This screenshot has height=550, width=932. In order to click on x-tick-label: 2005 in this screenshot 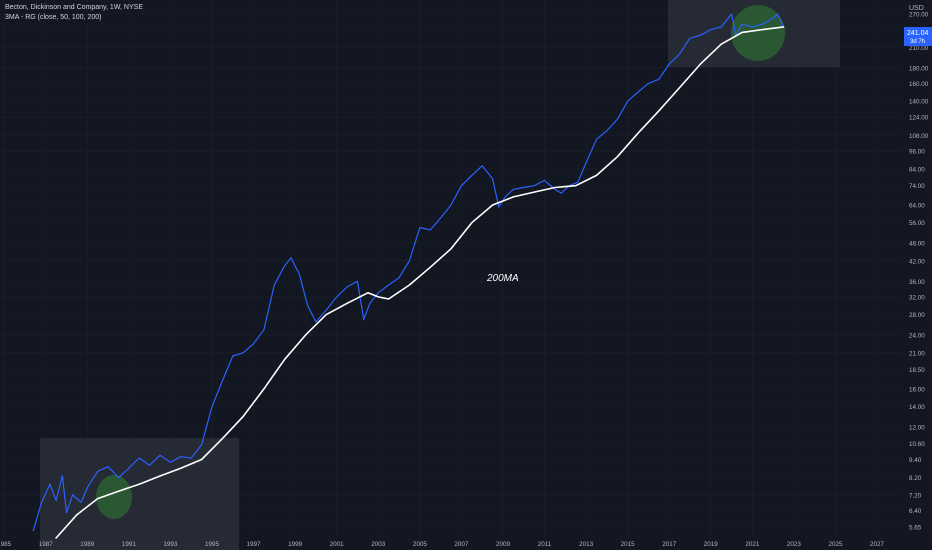, I will do `click(420, 544)`.